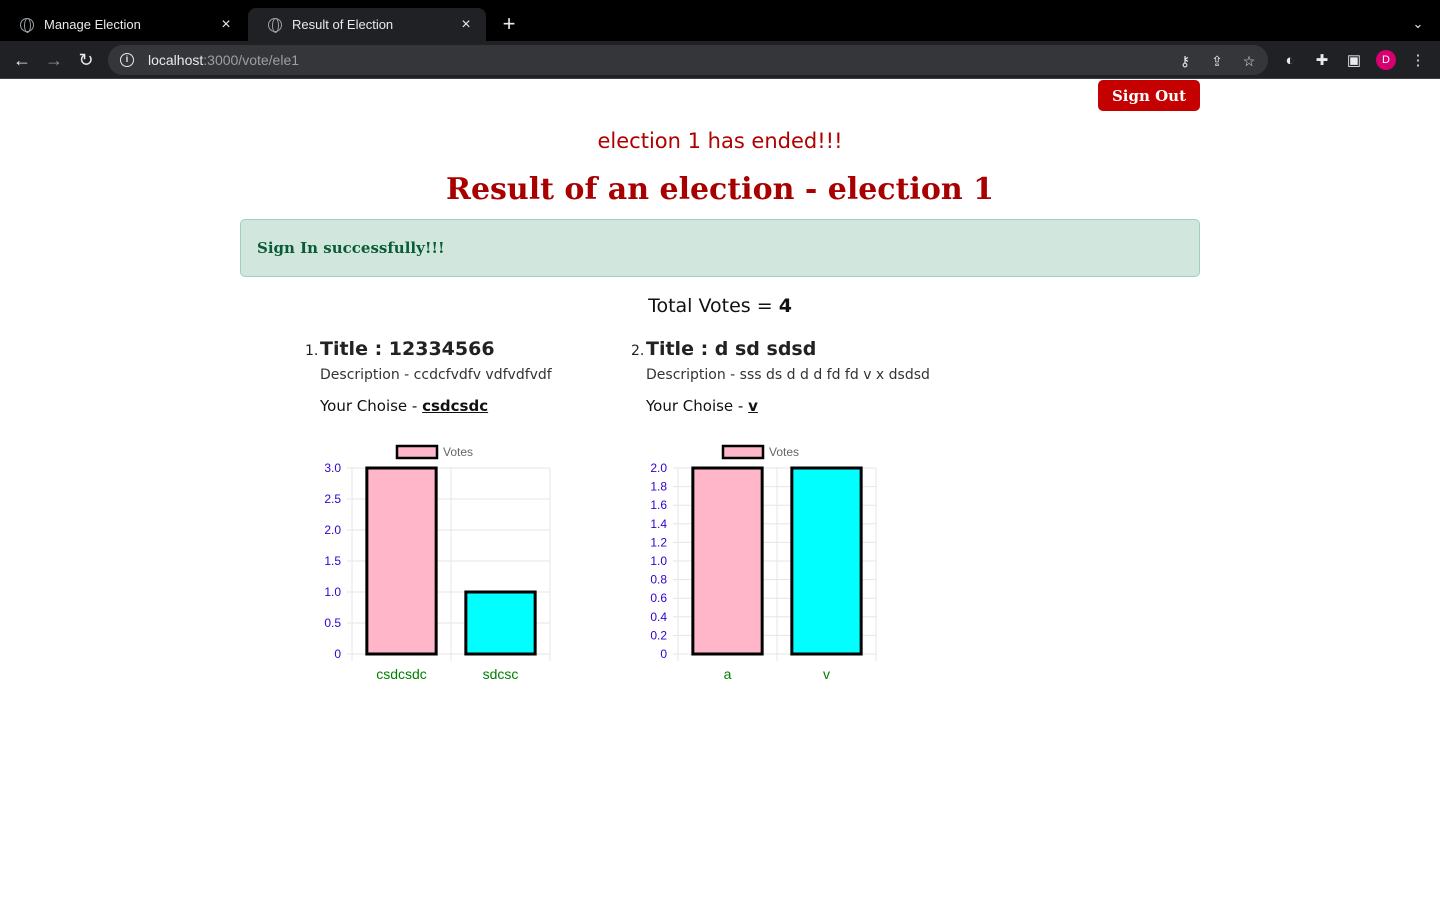 The width and height of the screenshot is (1440, 900). Describe the element at coordinates (332, 468) in the screenshot. I see `y-tick-label: 3.0` at that location.